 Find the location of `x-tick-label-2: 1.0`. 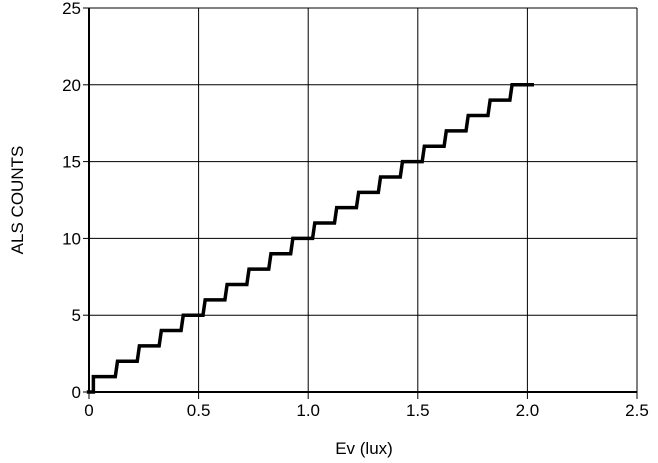

x-tick-label-2: 1.0 is located at coordinates (308, 410).